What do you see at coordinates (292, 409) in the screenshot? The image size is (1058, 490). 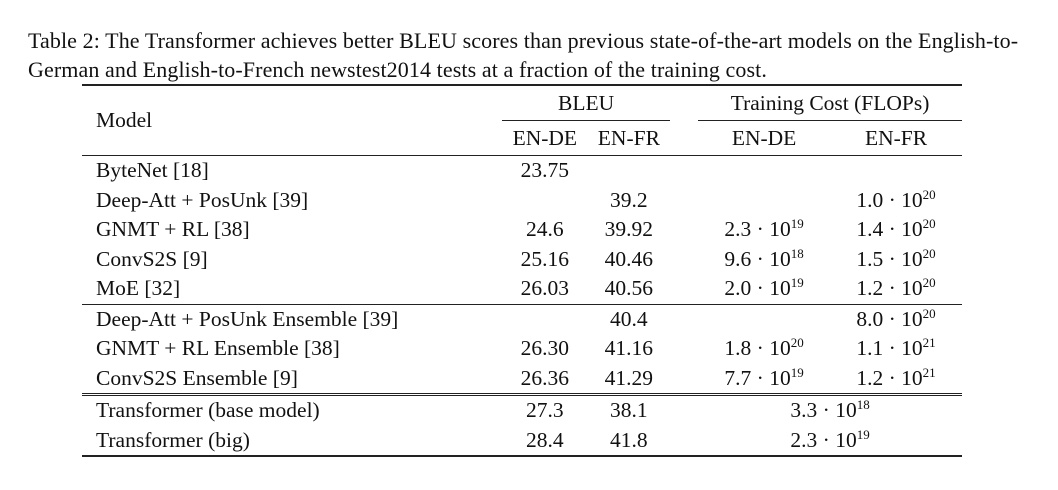 I see `model-name: Transformer (base model)` at bounding box center [292, 409].